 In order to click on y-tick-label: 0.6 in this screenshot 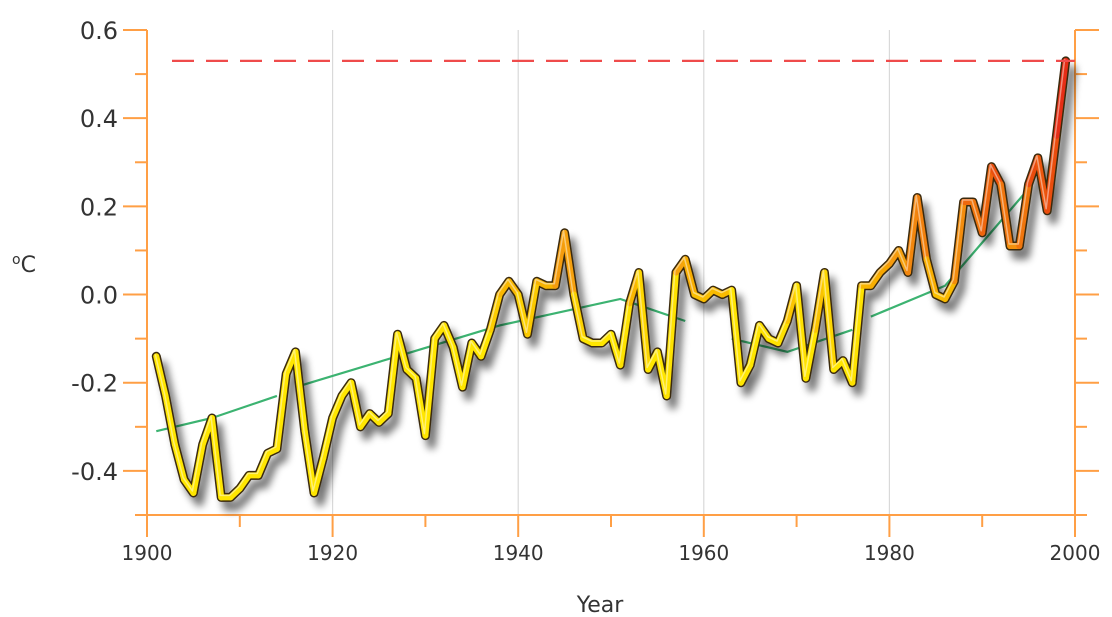, I will do `click(99, 31)`.